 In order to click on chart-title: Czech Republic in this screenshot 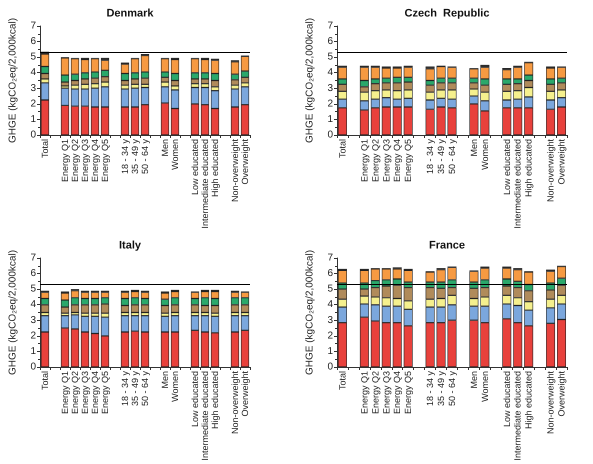, I will do `click(447, 14)`.